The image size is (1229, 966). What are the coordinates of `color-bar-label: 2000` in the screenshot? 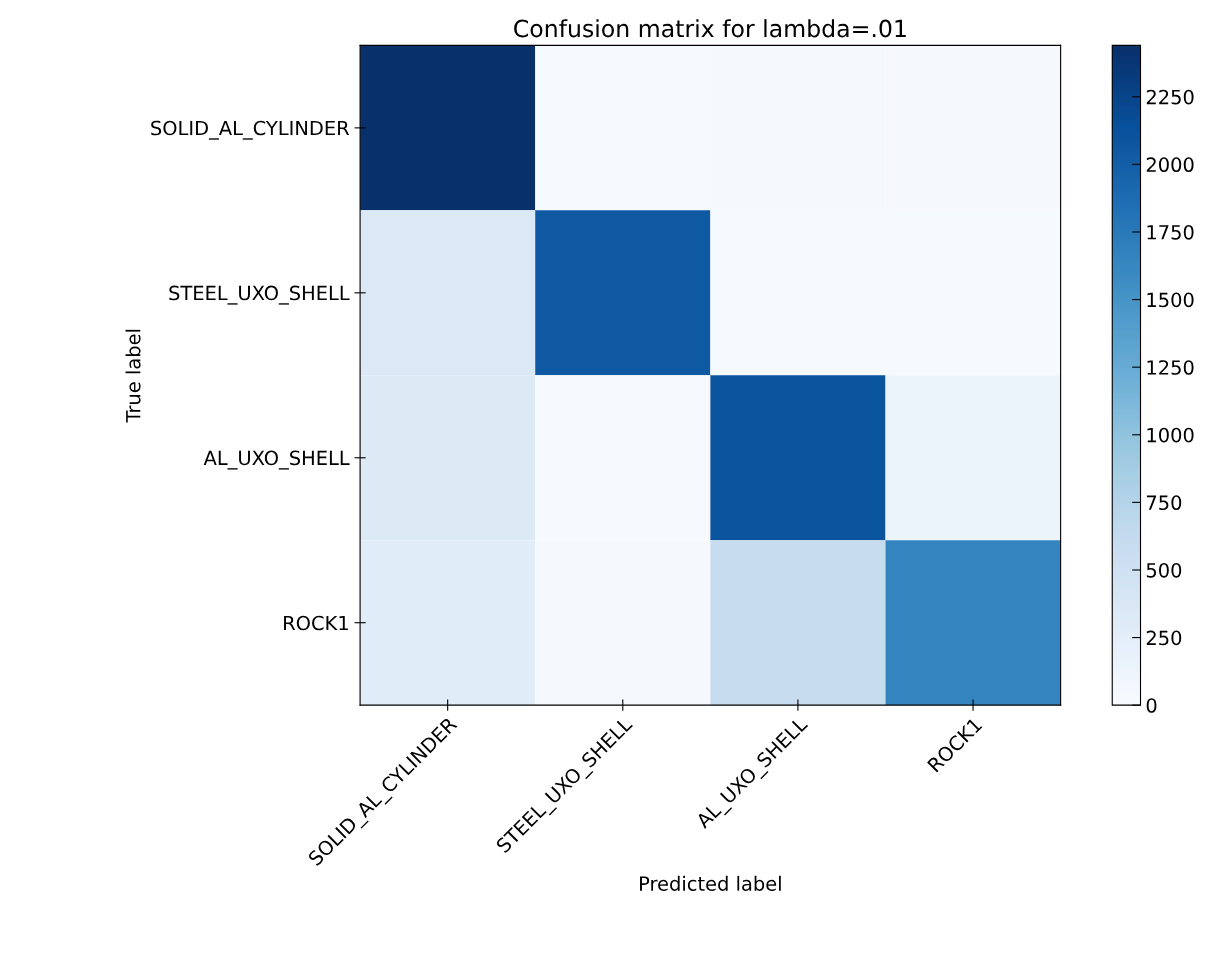 It's located at (1170, 165).